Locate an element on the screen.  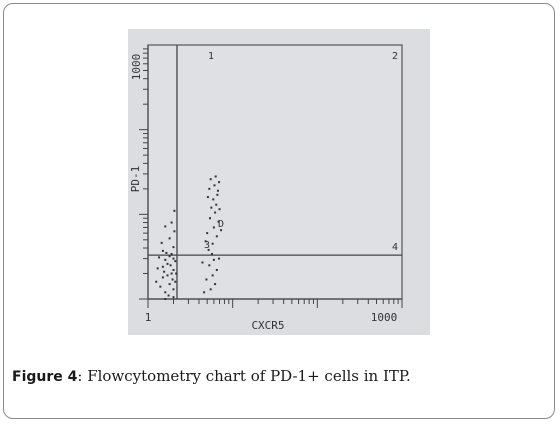
quadrant-label-3: 3 is located at coordinates (207, 245).